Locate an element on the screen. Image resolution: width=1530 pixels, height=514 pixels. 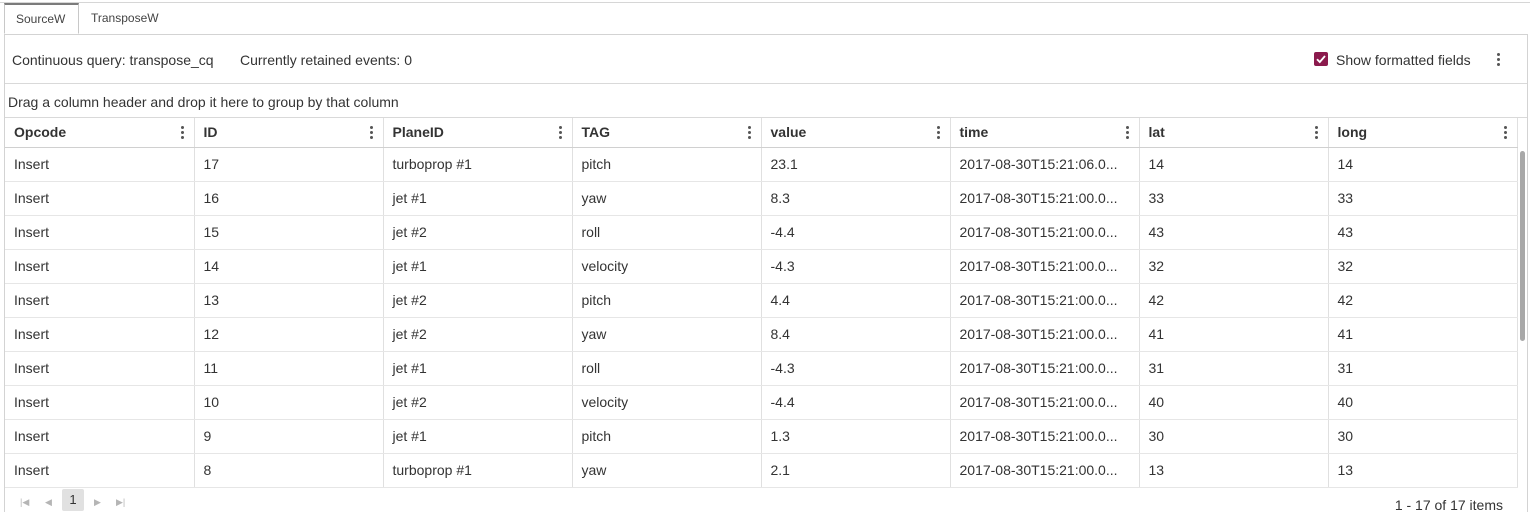
cell-id: 11 is located at coordinates (289, 368).